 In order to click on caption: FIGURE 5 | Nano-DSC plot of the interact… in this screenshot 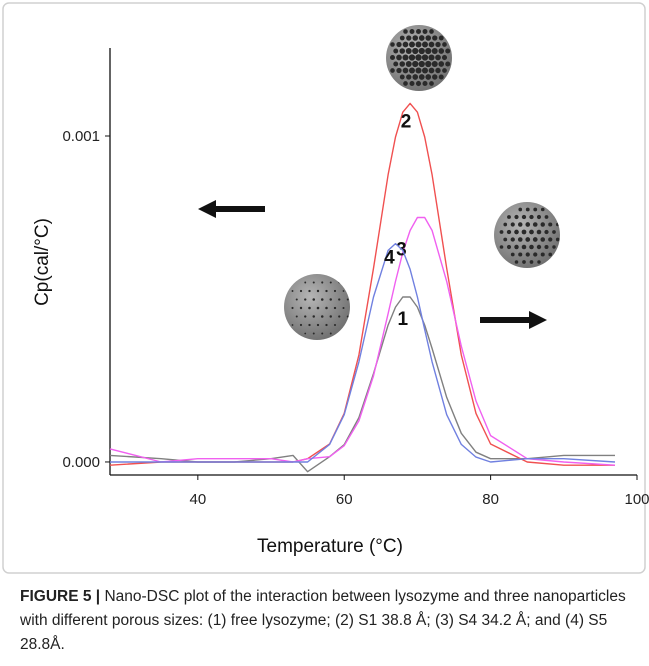, I will do `click(327, 621)`.